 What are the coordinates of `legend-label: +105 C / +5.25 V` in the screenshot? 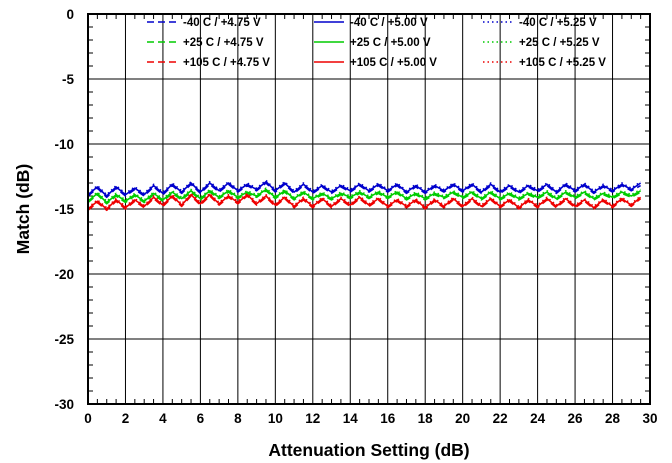 It's located at (562, 63).